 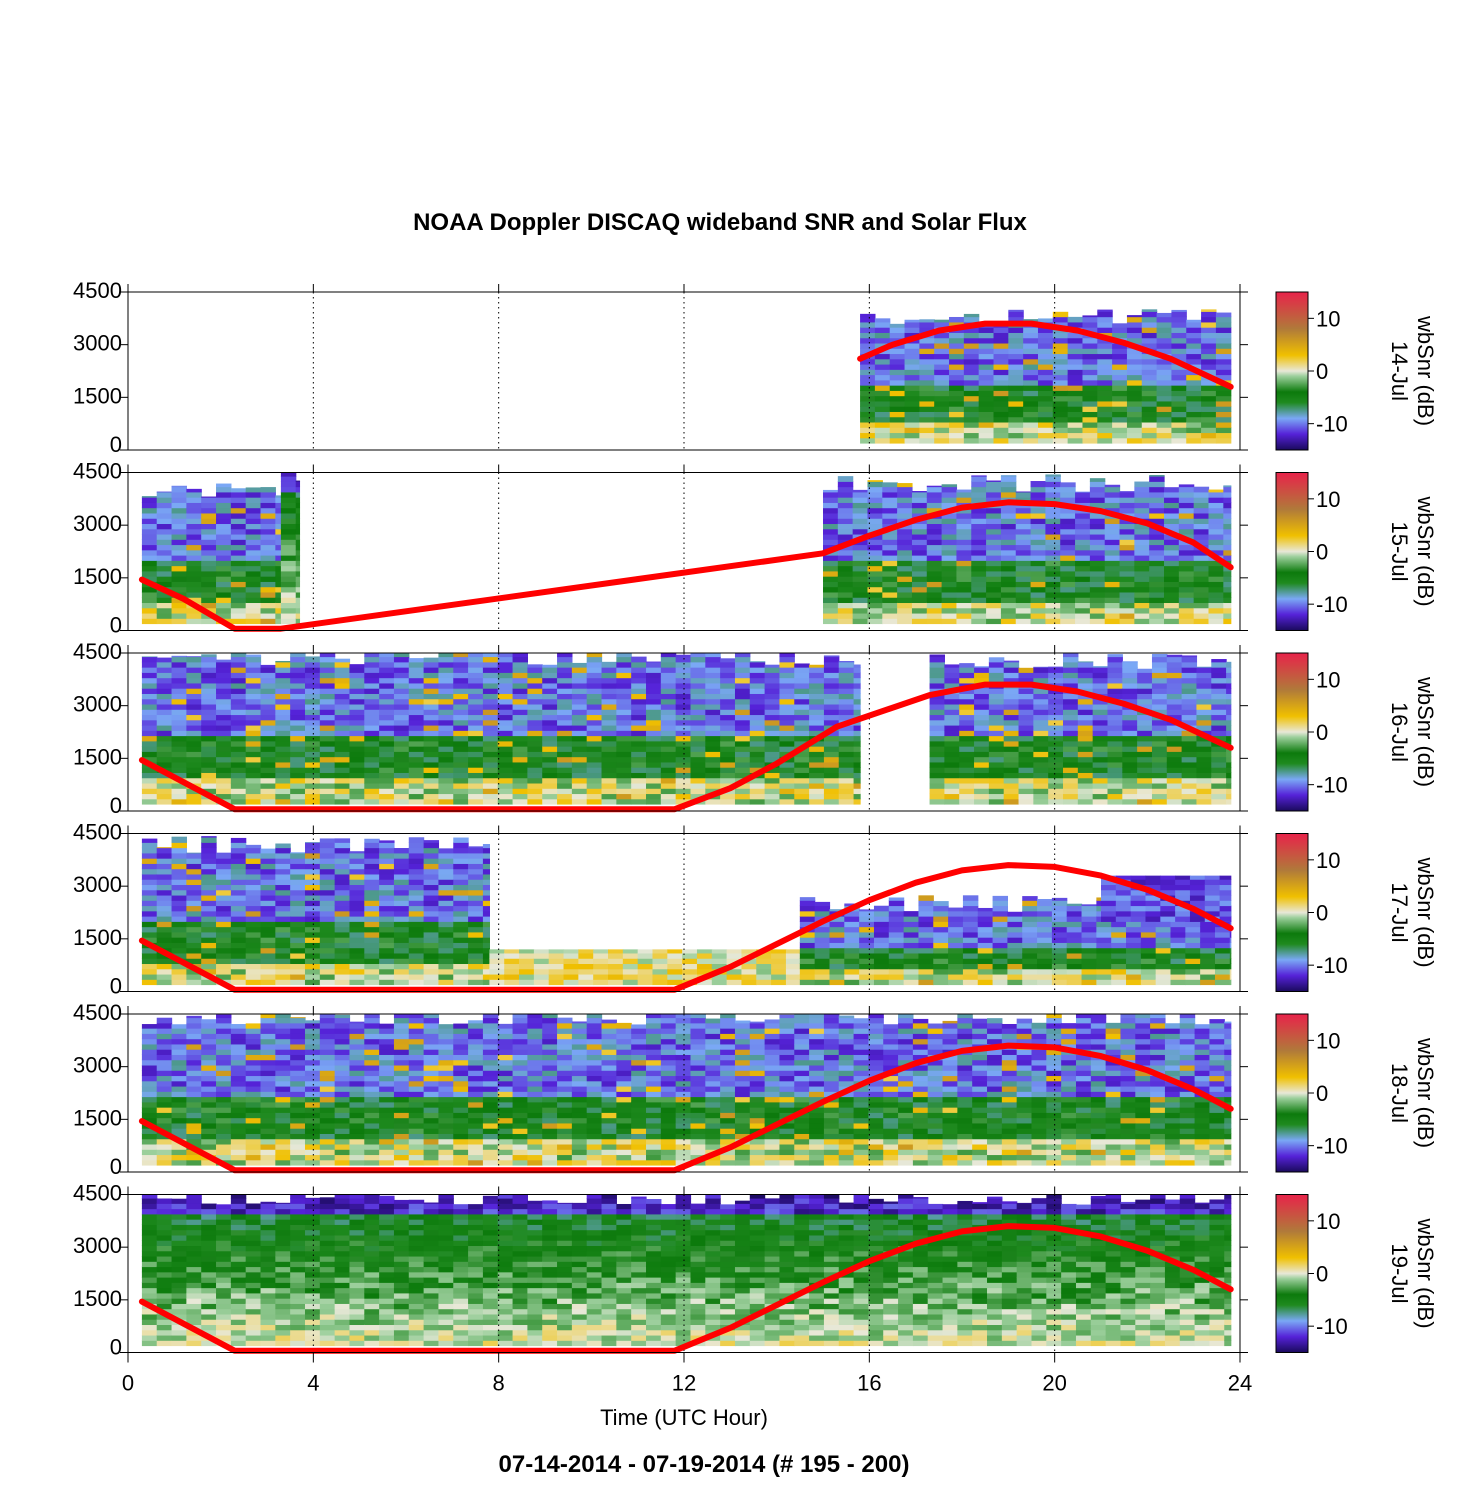 I want to click on snr-heatmap-17-Jul, so click(x=686, y=911).